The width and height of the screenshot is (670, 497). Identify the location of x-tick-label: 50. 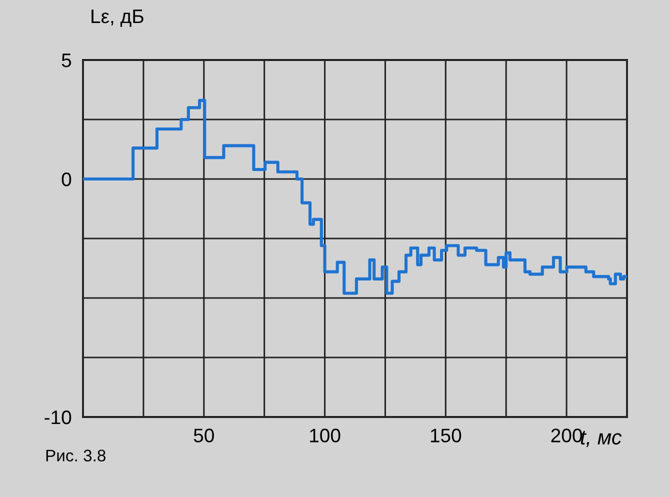
(204, 435).